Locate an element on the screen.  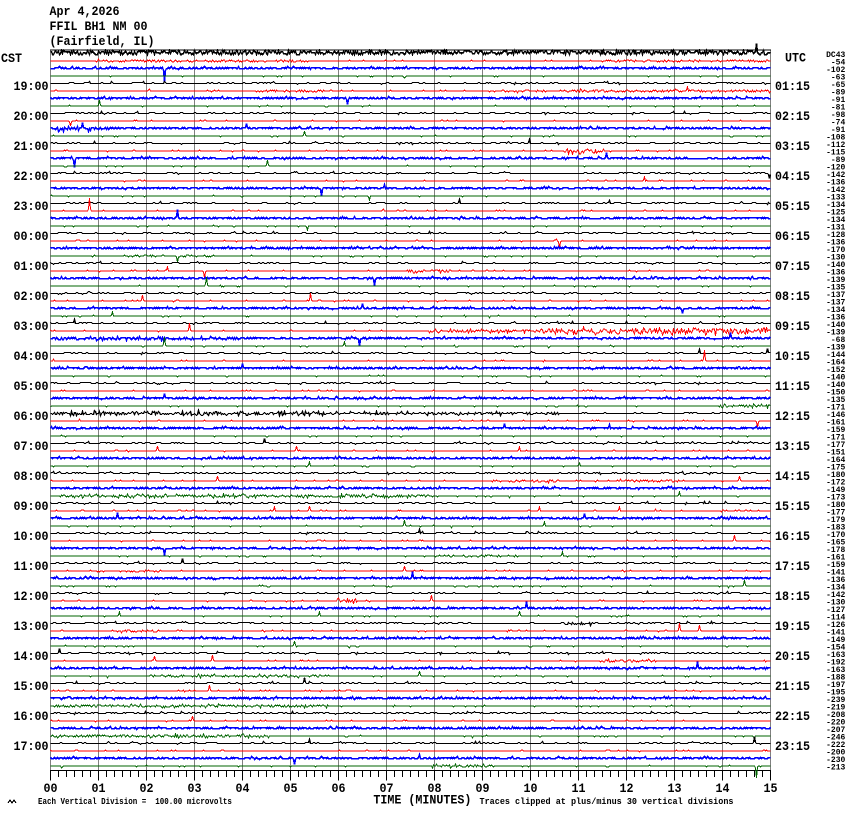
svg-text: 22:00 is located at coordinates (31, 176).